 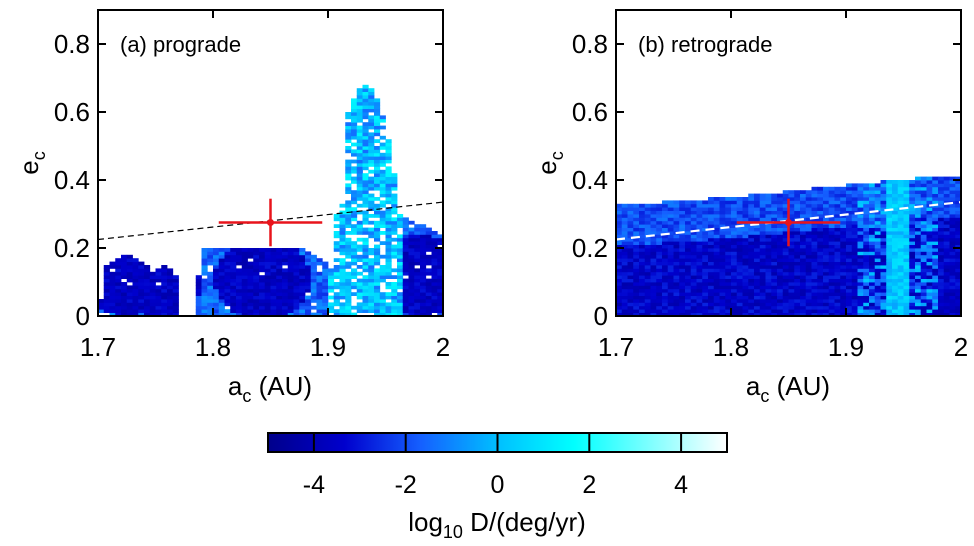 What do you see at coordinates (788, 246) in the screenshot?
I see `heatmap-retrograde` at bounding box center [788, 246].